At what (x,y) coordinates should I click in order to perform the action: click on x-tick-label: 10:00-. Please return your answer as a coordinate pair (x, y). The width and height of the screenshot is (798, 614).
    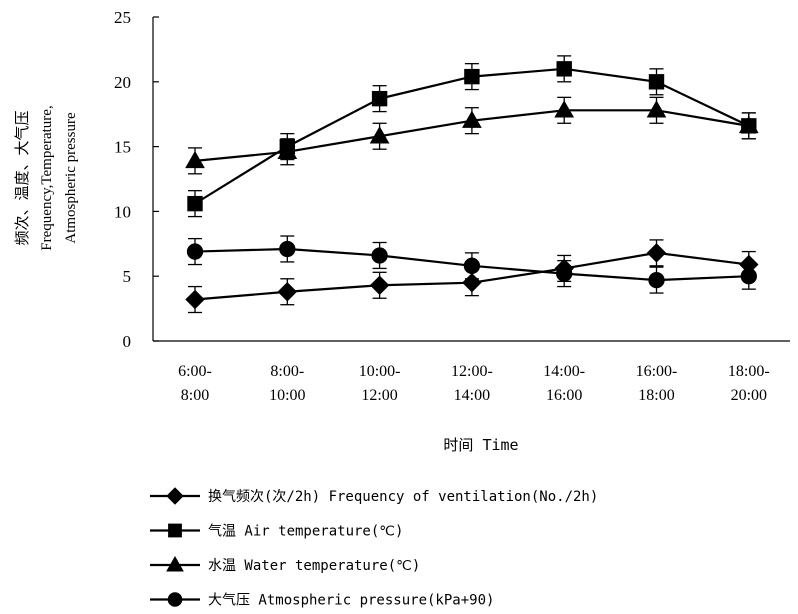
    Looking at the image, I should click on (380, 371).